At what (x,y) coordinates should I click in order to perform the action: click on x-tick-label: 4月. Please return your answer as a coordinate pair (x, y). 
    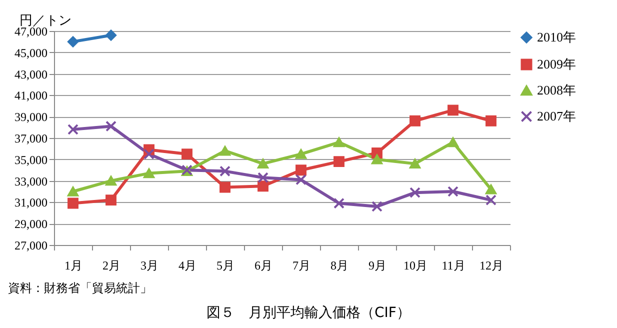
    Looking at the image, I should click on (187, 265).